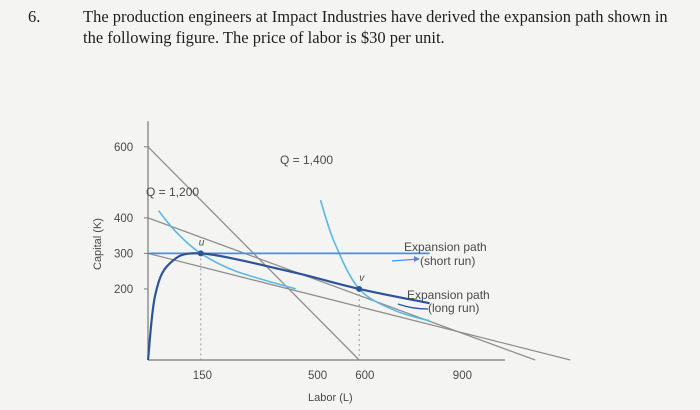 This screenshot has width=700, height=410. Describe the element at coordinates (123, 219) in the screenshot. I see `y-tick-label: 400` at that location.